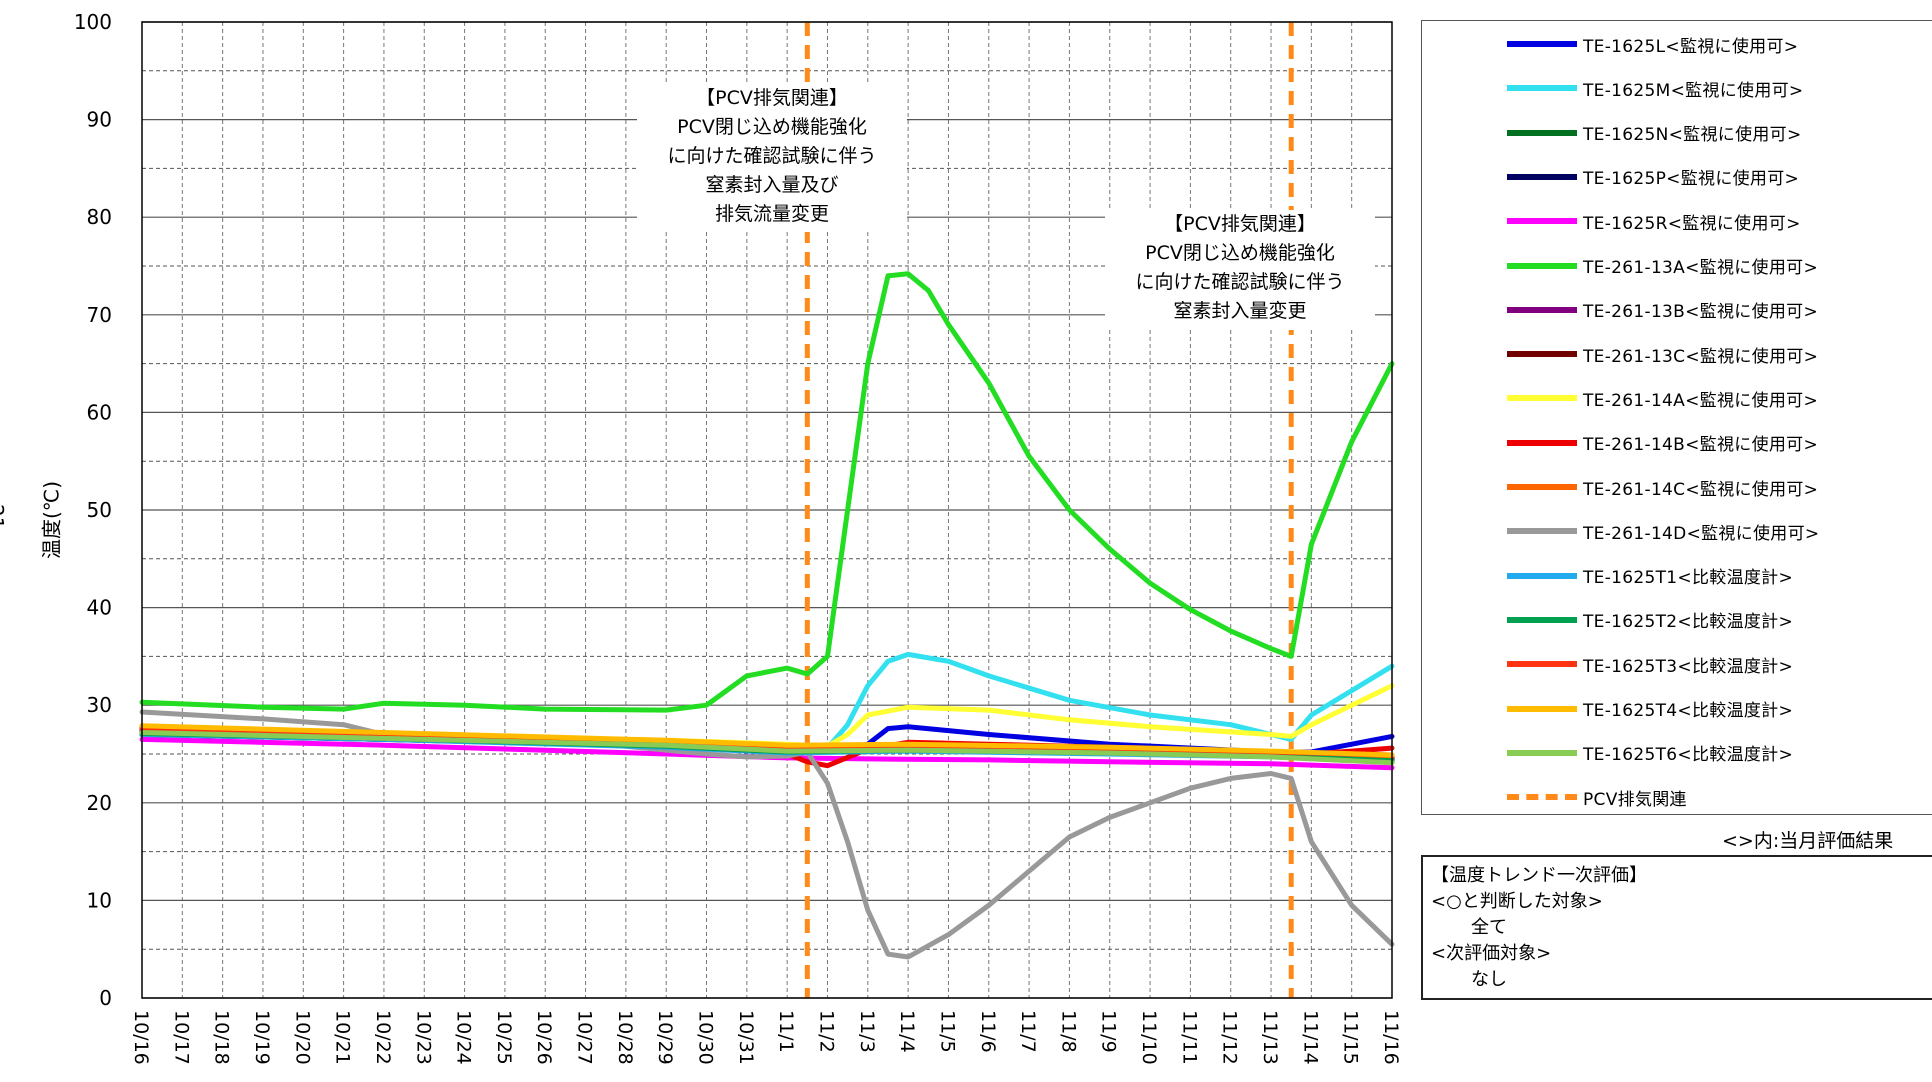 The height and width of the screenshot is (1082, 1932). I want to click on evaluation-box: 【温度トレンド一次評価】 <○と判断した対象> 全て <次評価対象> なし, so click(1676, 927).